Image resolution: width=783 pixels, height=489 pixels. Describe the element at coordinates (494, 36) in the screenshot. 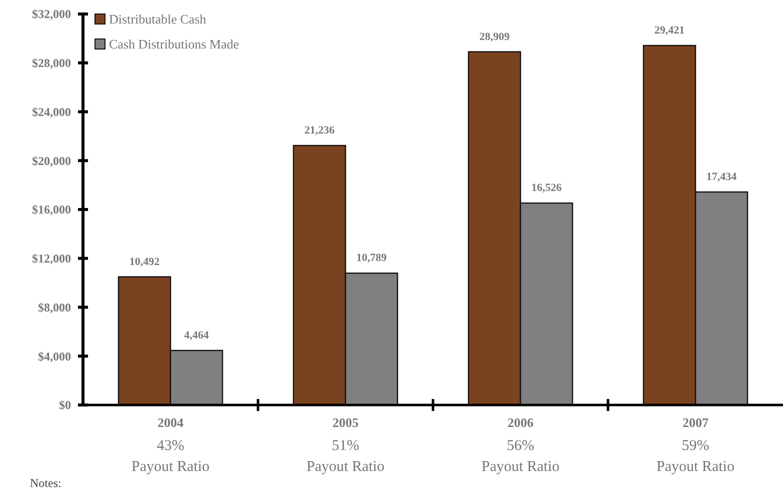

I see `data-label: 28,909` at that location.